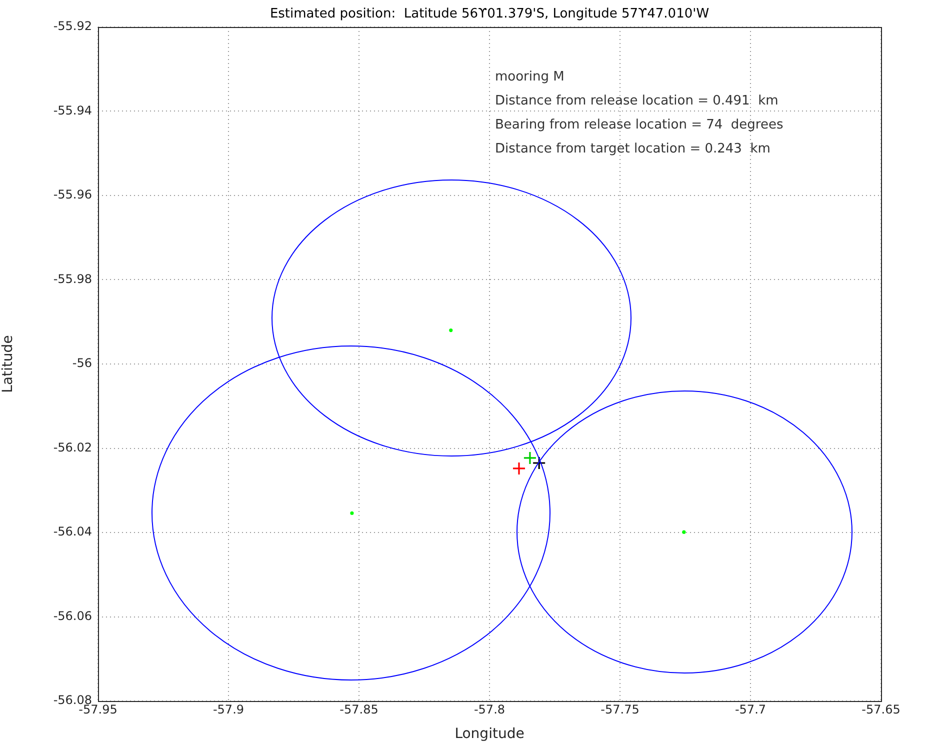 This screenshot has height=743, width=929. I want to click on y-tick-label: -56.02, so click(72, 447).